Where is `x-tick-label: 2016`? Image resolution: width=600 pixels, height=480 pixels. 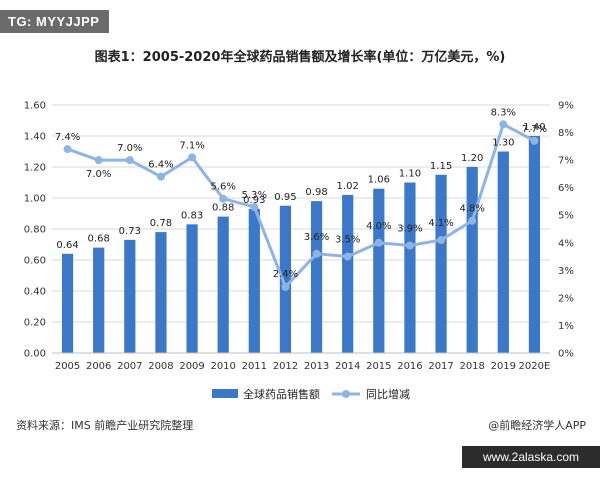
x-tick-label: 2016 is located at coordinates (409, 366).